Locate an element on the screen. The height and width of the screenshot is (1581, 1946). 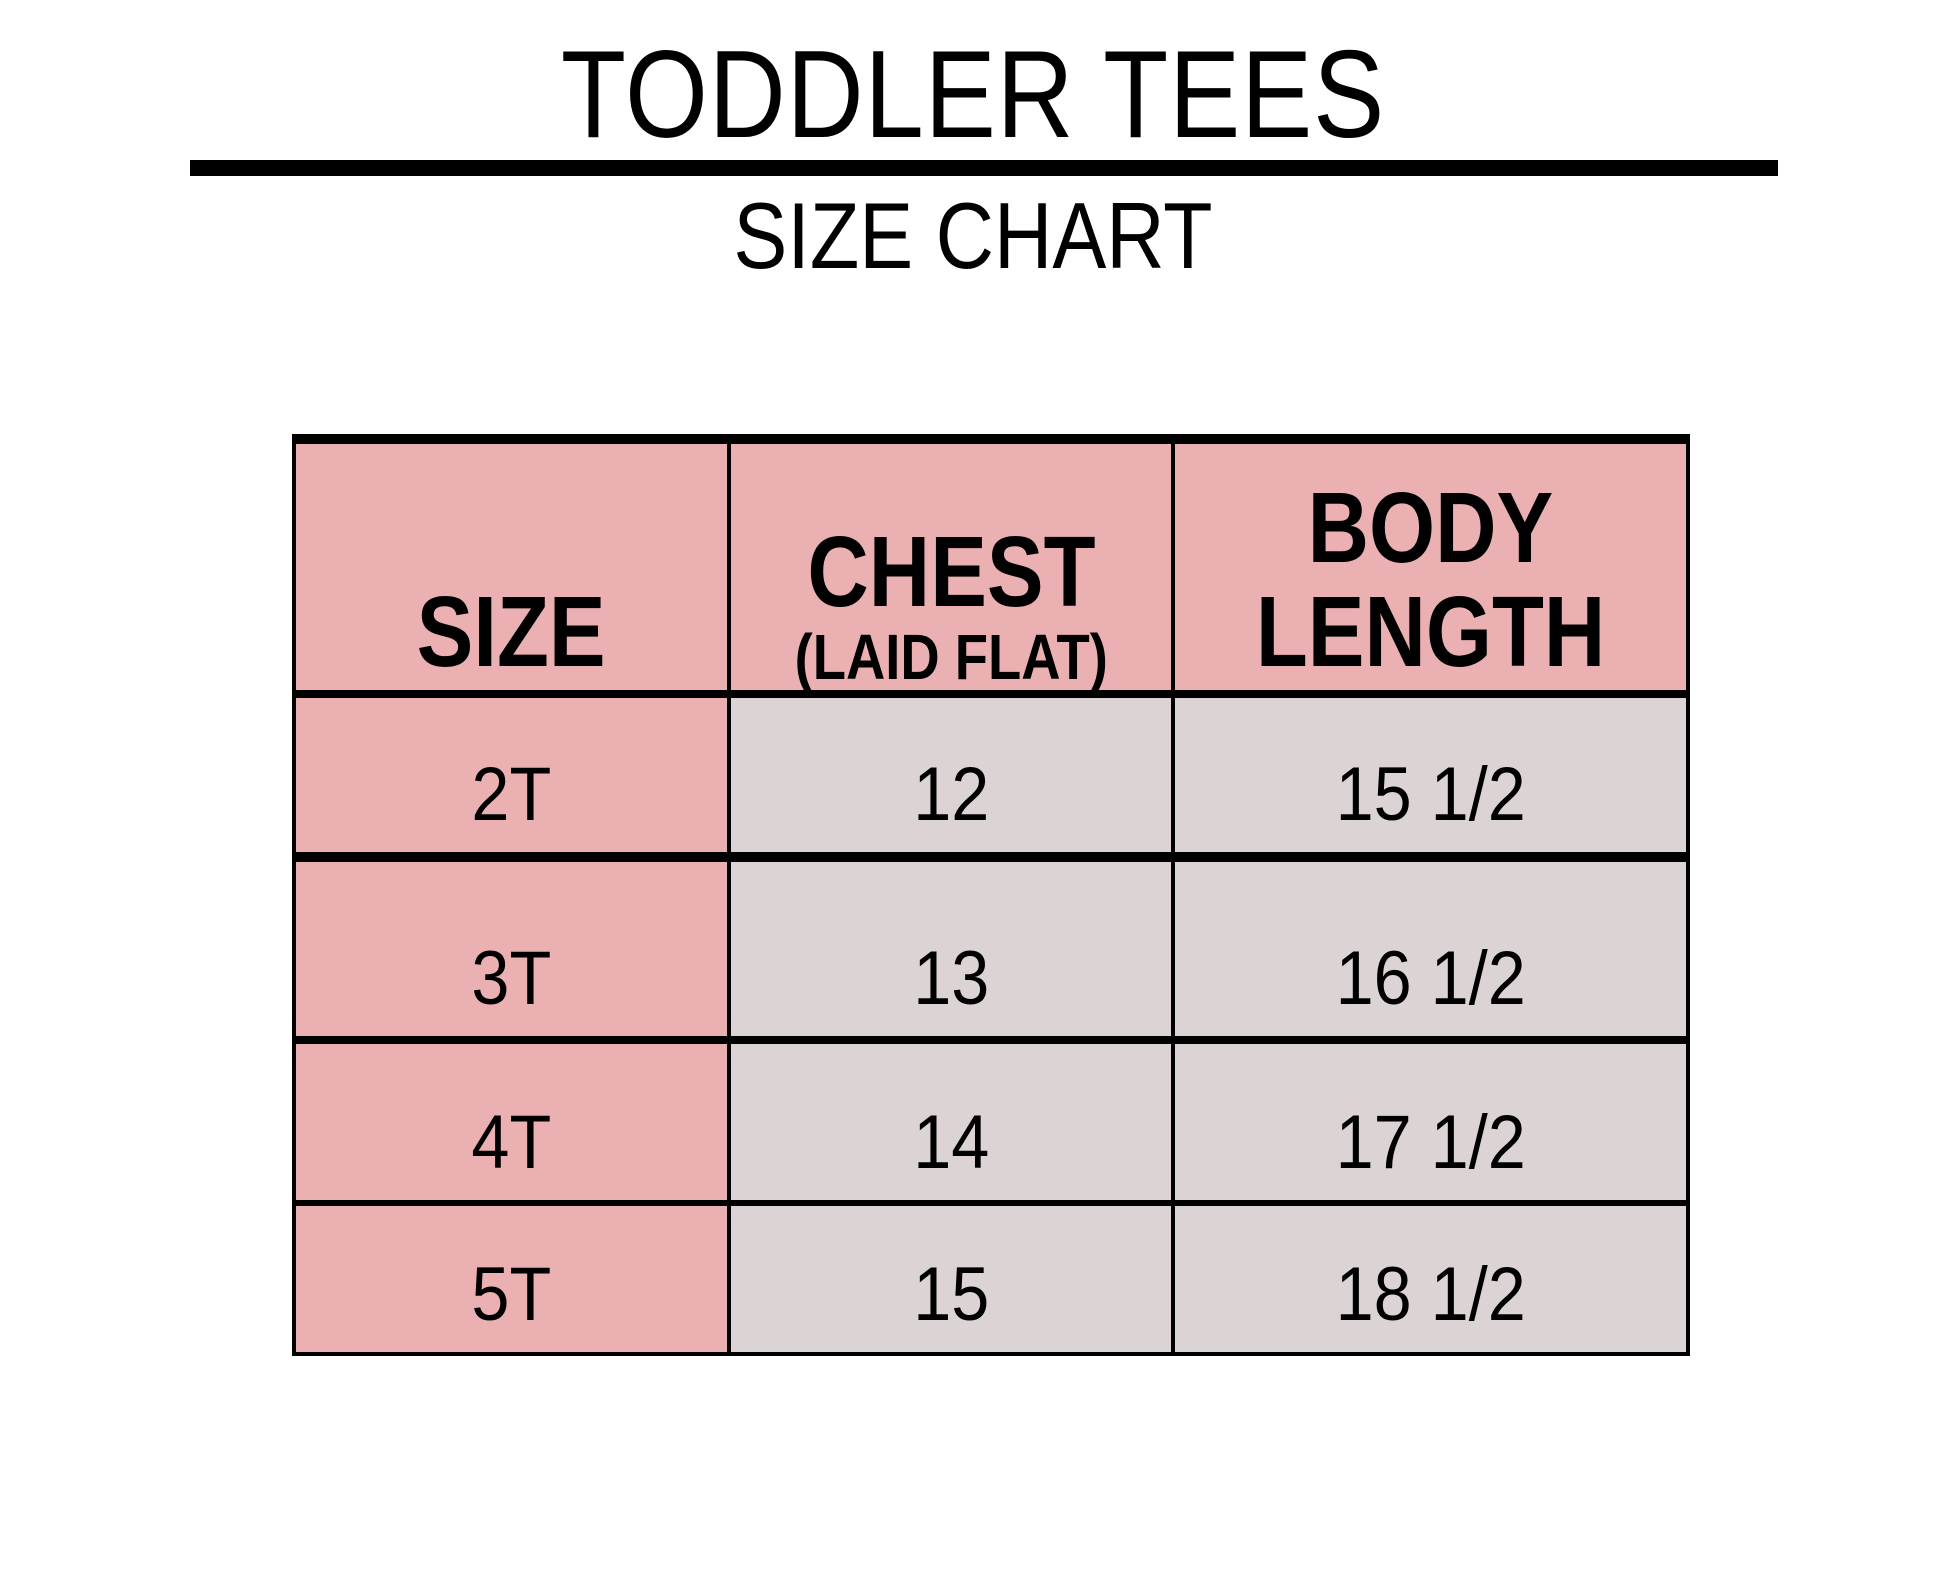
header-chest: CHEST (LAID FLAT) is located at coordinates (951, 565).